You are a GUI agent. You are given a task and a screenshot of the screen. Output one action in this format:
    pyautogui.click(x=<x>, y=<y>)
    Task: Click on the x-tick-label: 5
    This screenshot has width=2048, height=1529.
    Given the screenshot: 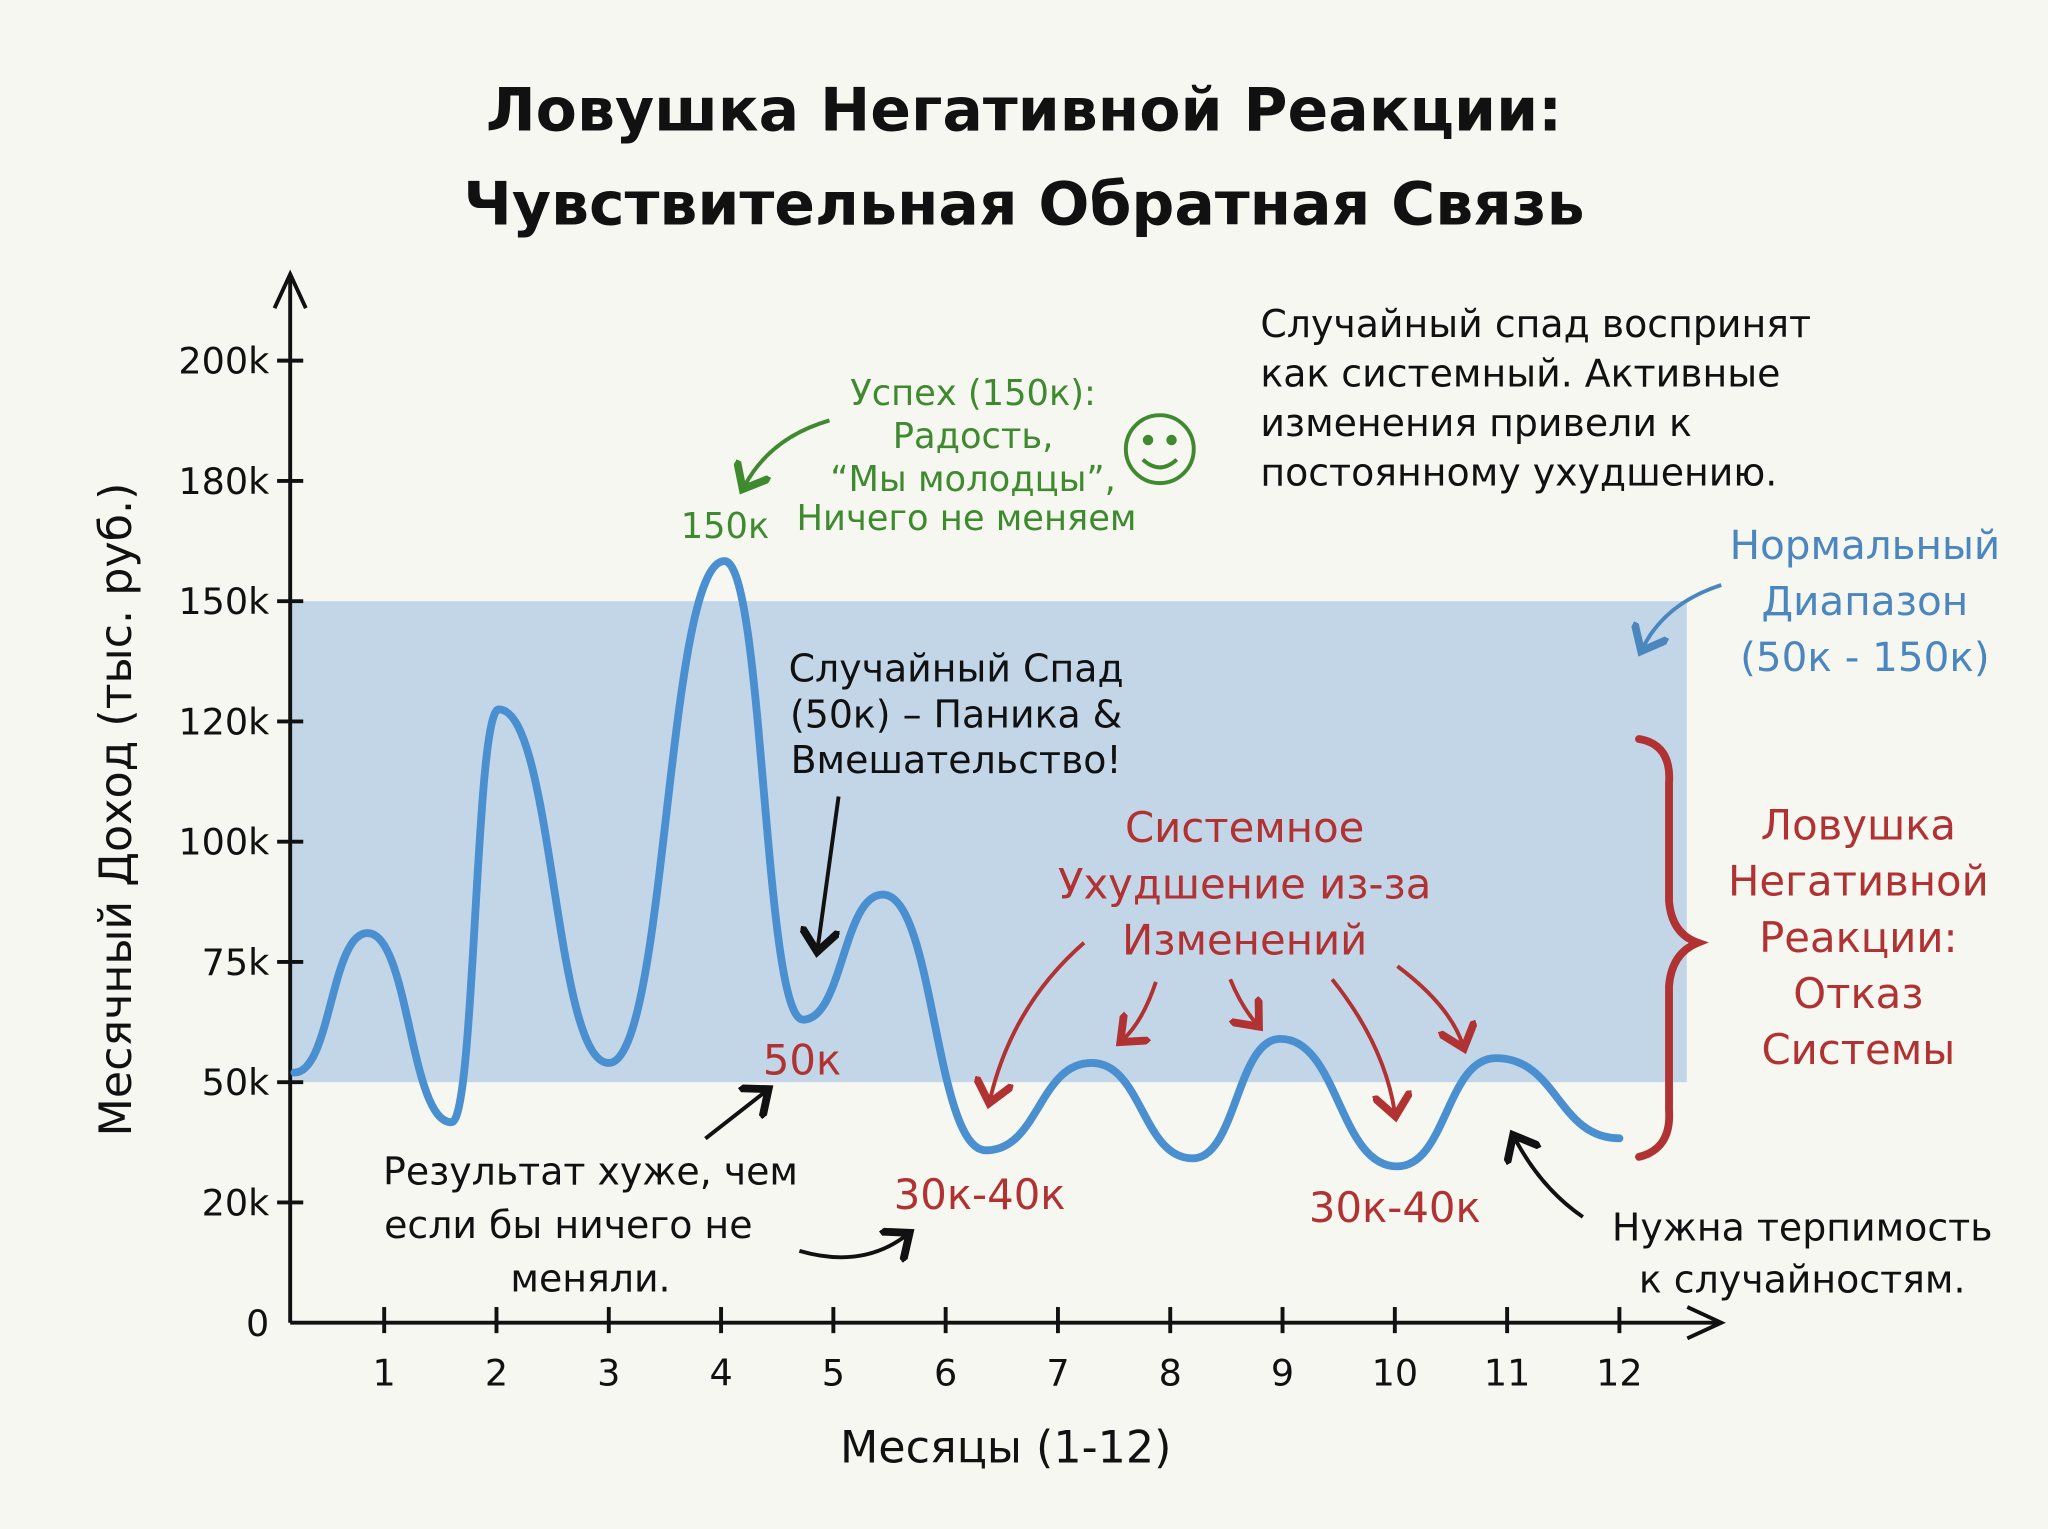 What is the action you would take?
    pyautogui.click(x=833, y=1372)
    